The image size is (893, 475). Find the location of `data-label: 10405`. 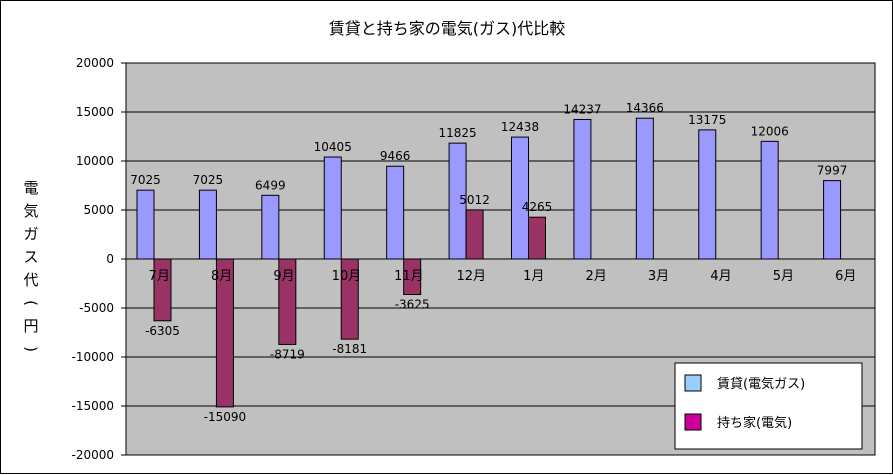

data-label: 10405 is located at coordinates (333, 147).